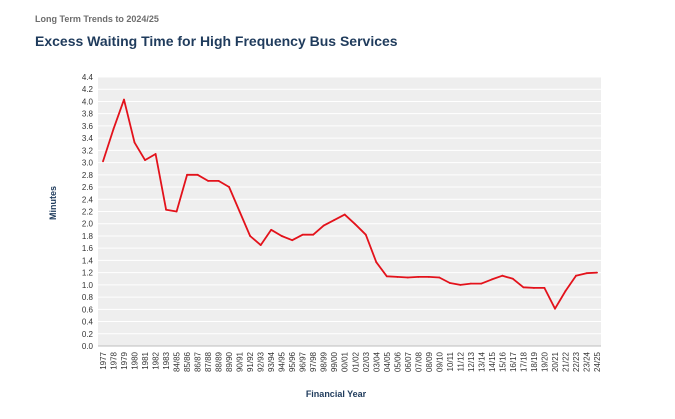 The image size is (675, 419). Describe the element at coordinates (576, 361) in the screenshot. I see `x-tick-label: 22/23` at that location.